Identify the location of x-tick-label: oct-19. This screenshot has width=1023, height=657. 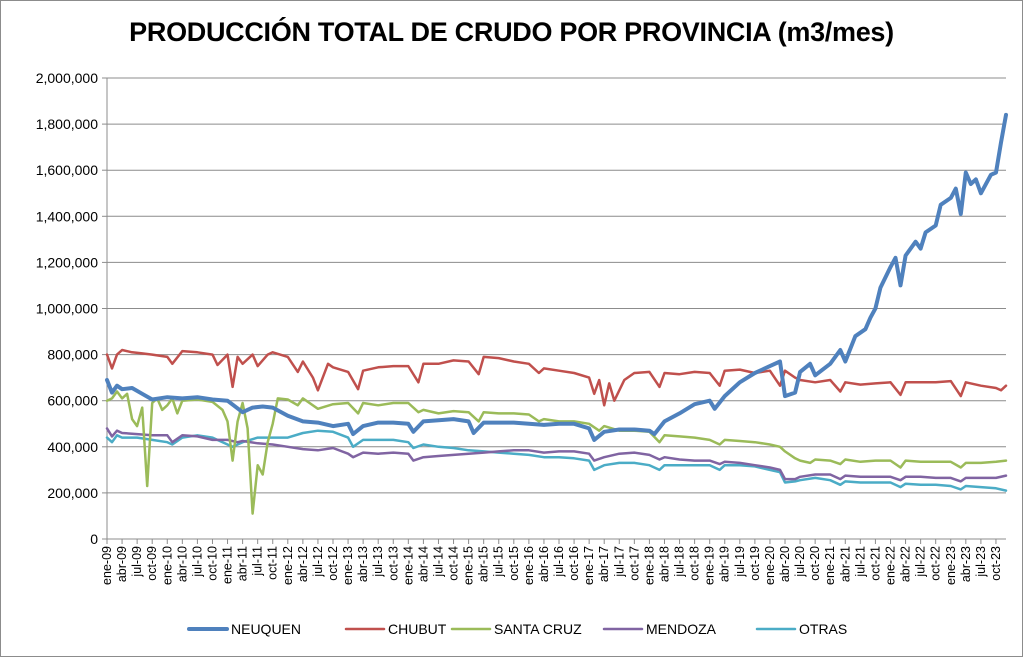
(755, 563).